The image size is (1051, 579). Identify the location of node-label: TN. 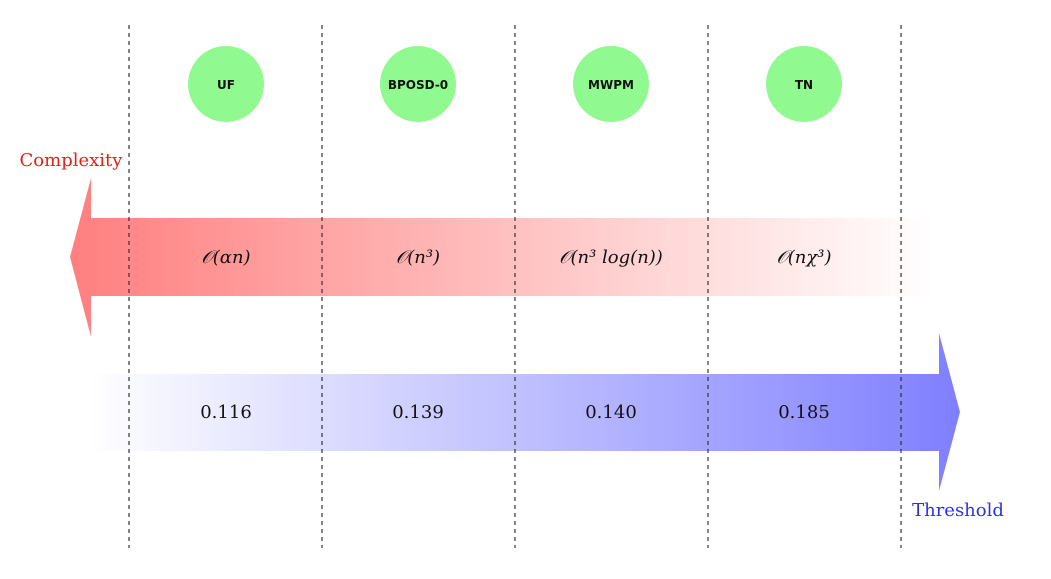
(804, 85).